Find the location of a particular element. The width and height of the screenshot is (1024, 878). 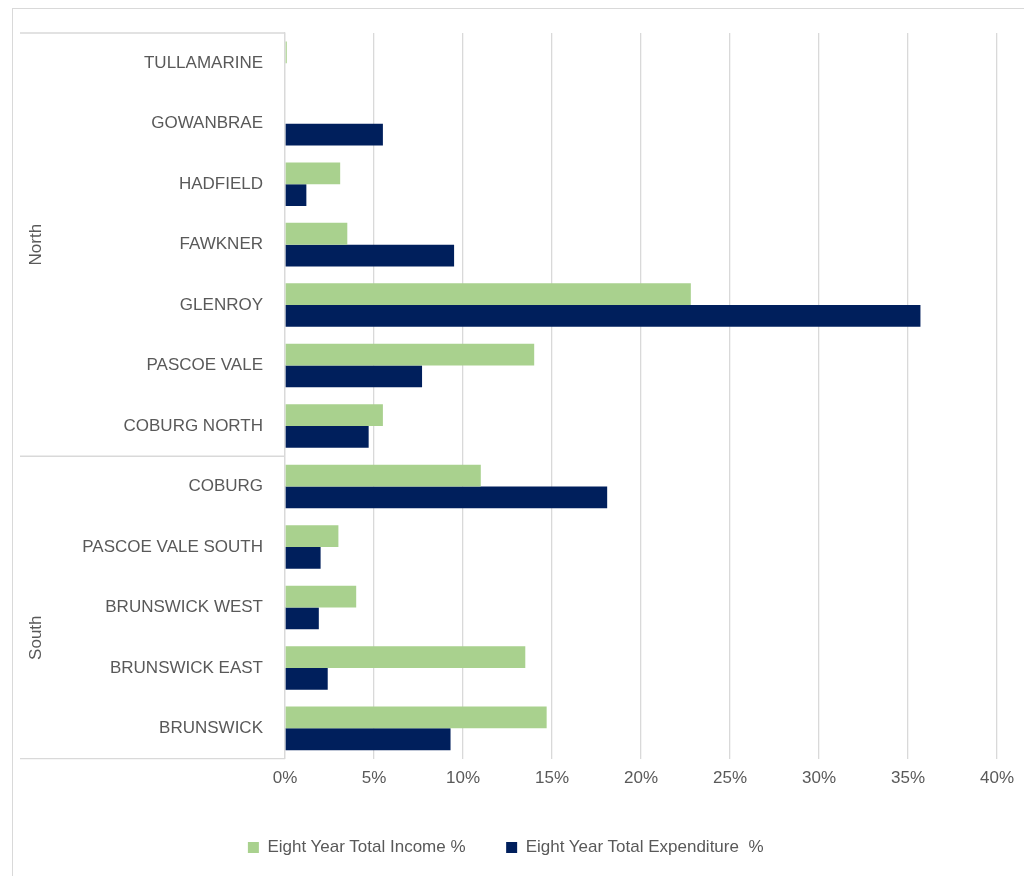

x-tick-label: 15% is located at coordinates (552, 778).